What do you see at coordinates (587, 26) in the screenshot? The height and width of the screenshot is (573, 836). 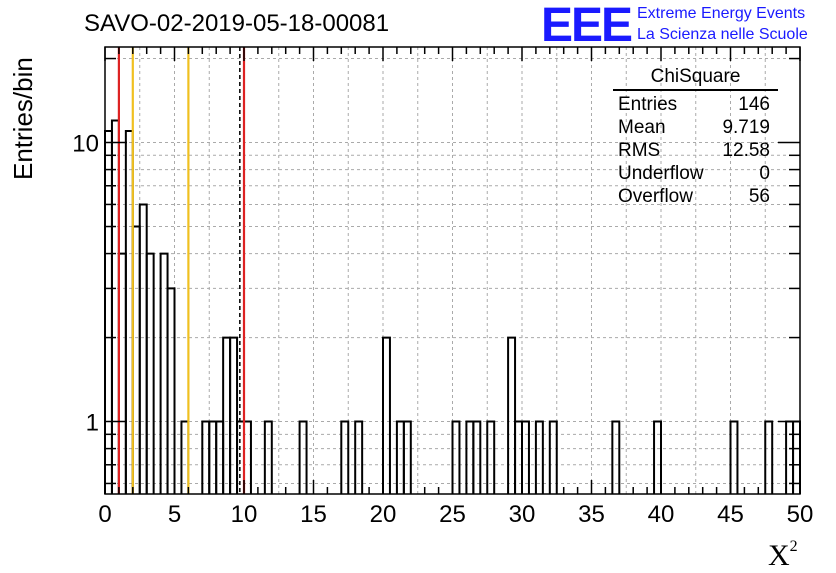 I see `eee-logo: EEE` at bounding box center [587, 26].